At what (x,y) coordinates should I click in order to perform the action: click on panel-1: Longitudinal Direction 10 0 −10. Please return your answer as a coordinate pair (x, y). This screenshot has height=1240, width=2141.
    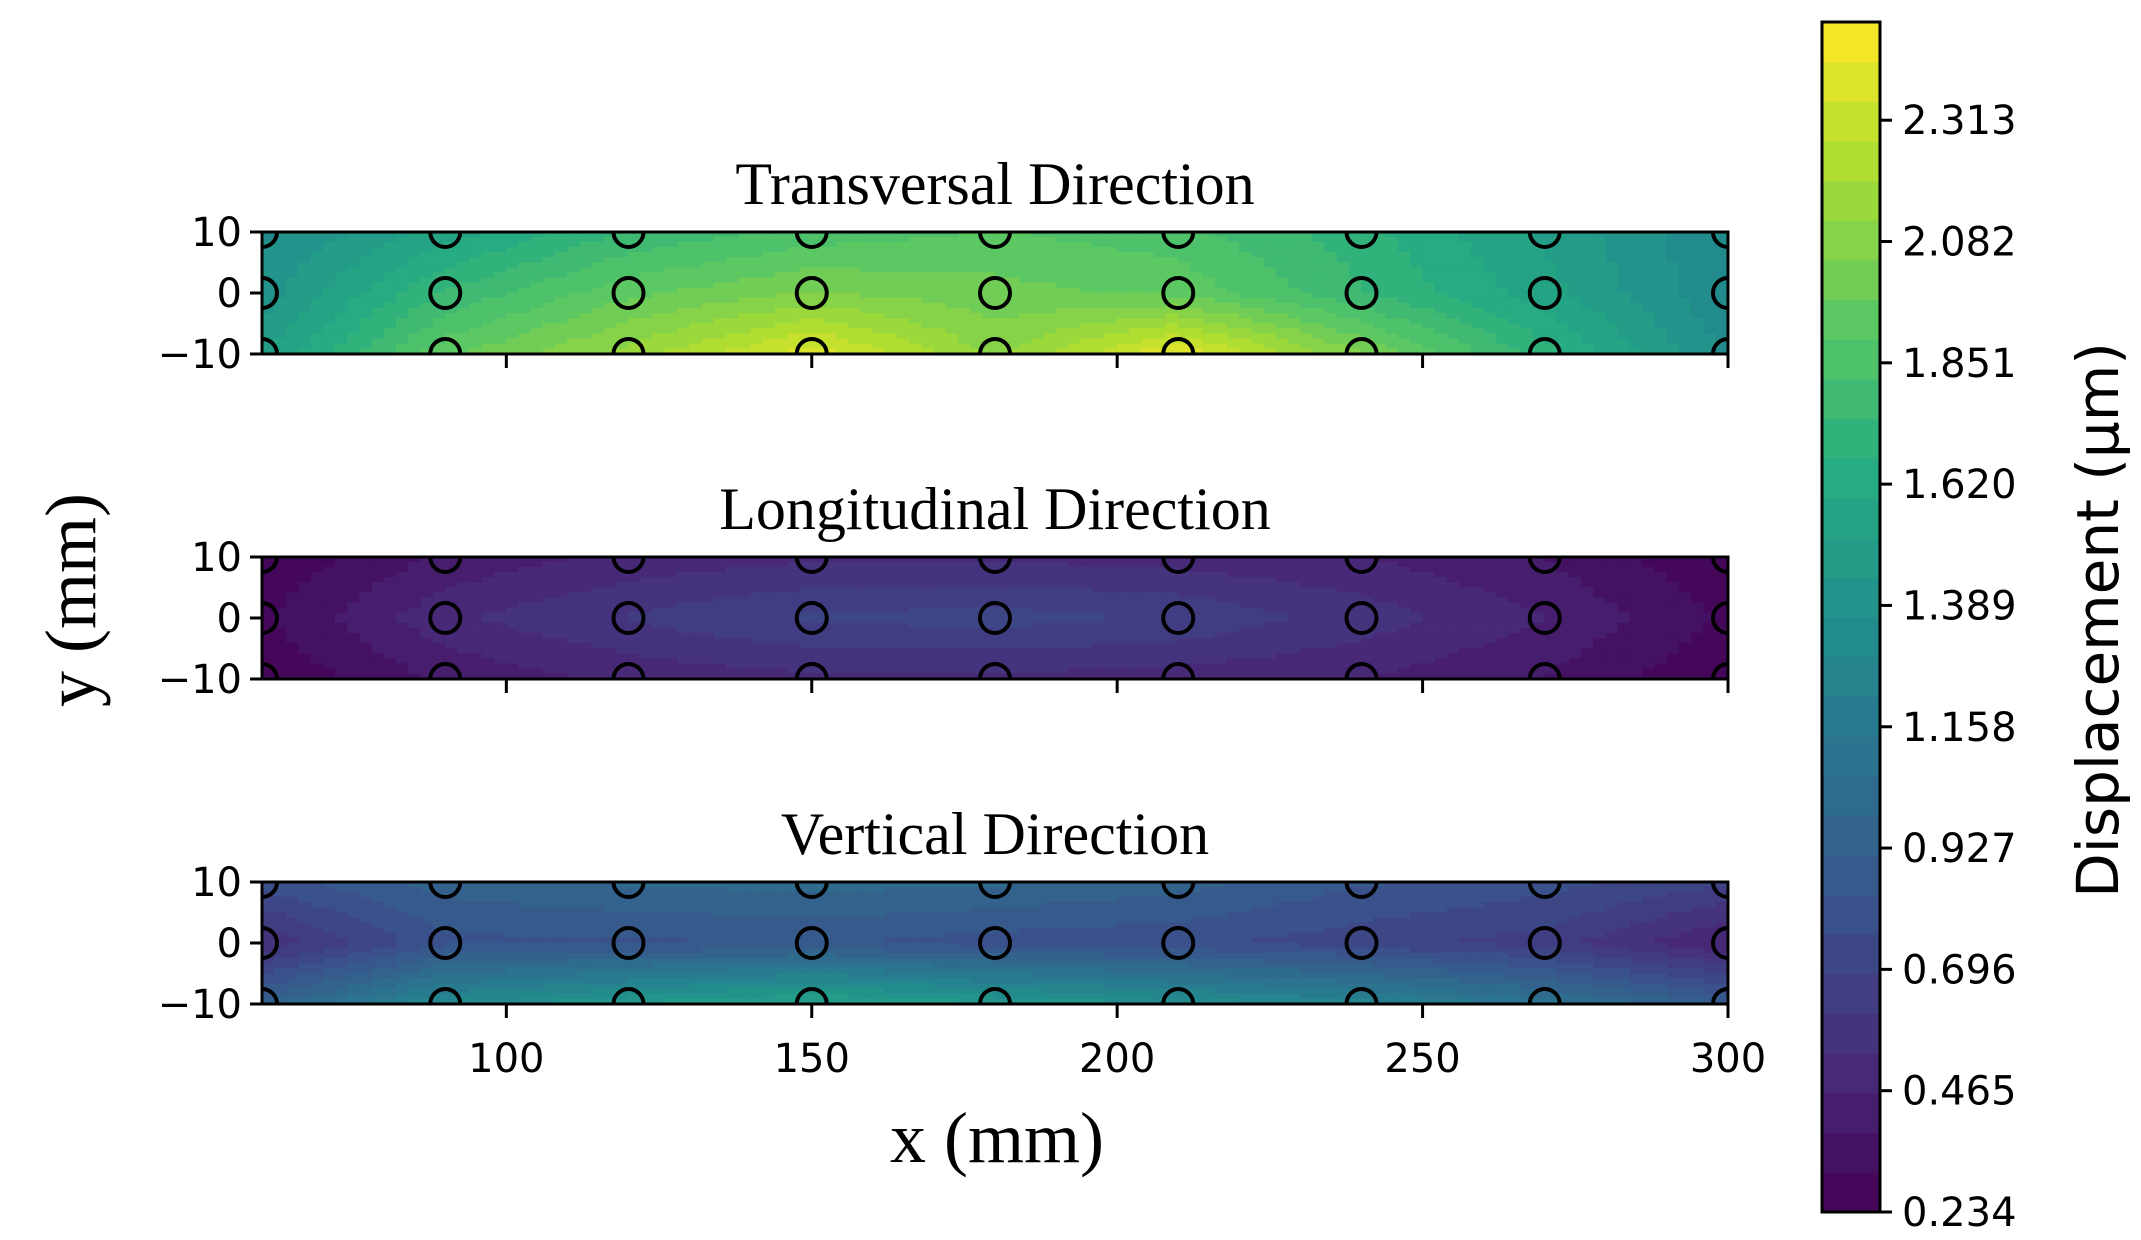
    Looking at the image, I should click on (944, 589).